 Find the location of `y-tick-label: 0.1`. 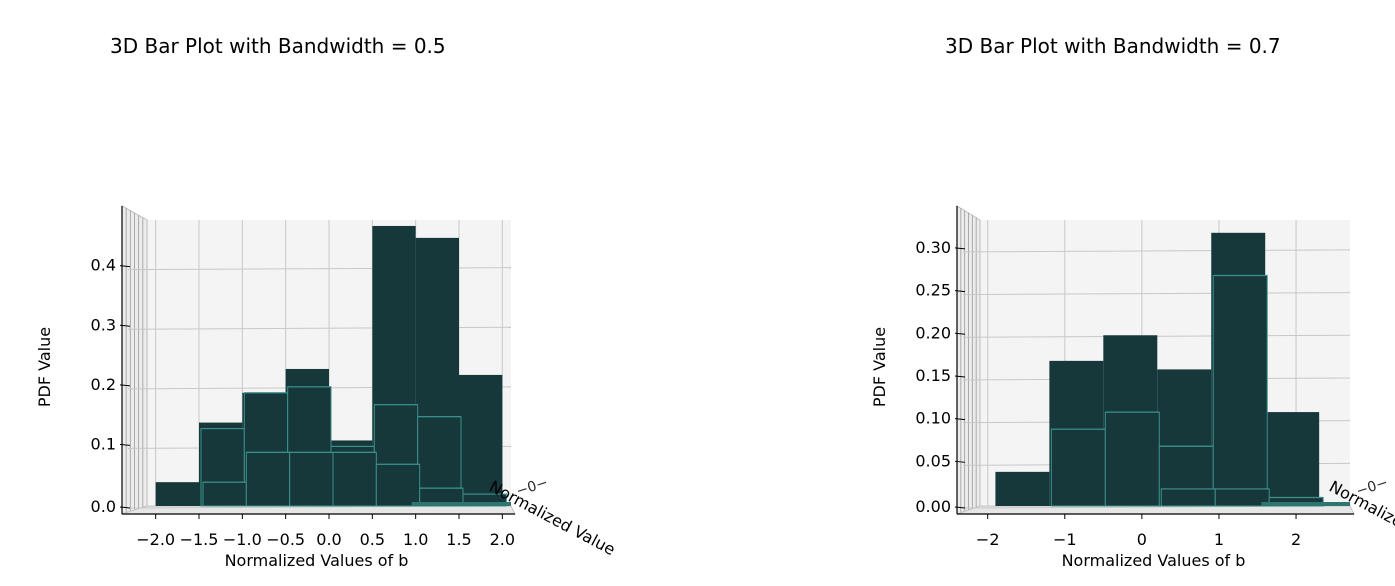

y-tick-label: 0.1 is located at coordinates (103, 443).